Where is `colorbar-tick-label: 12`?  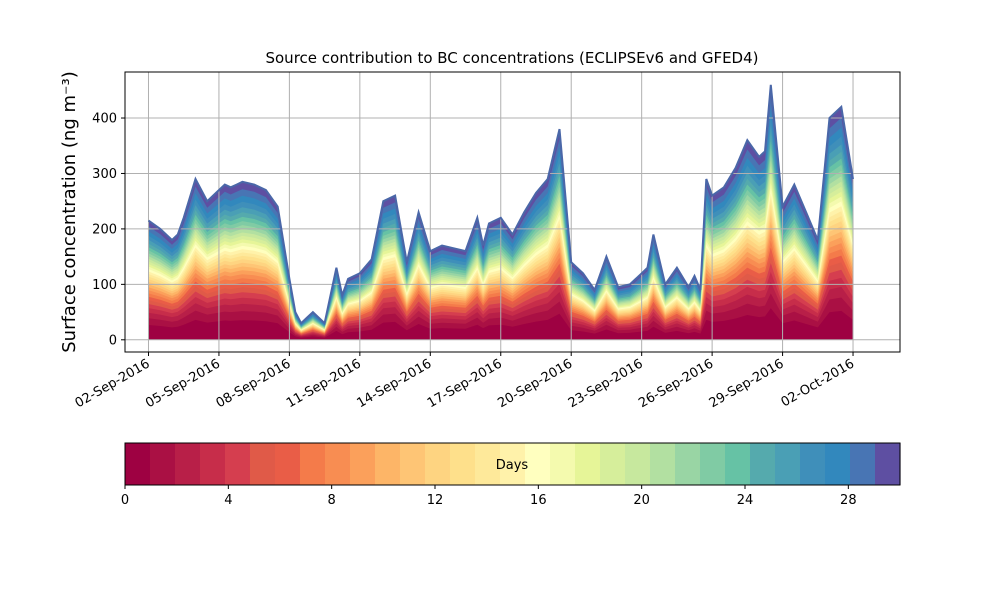
colorbar-tick-label: 12 is located at coordinates (435, 500).